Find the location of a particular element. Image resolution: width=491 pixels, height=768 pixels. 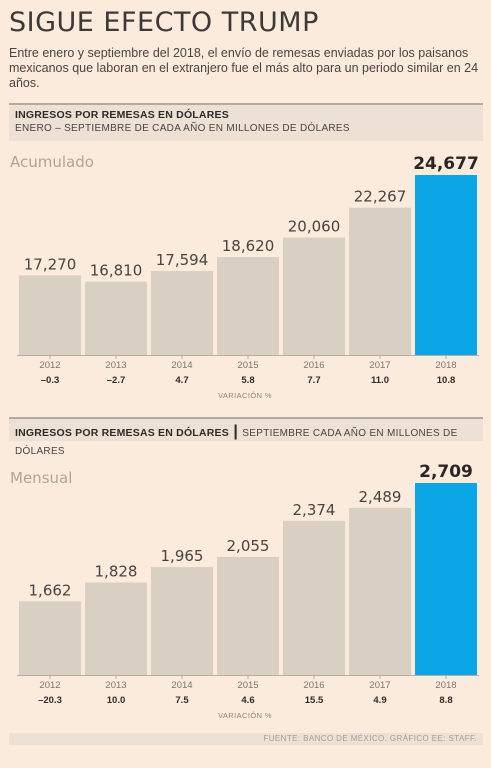

chart2-variation-2018: 8.8 is located at coordinates (445, 700).